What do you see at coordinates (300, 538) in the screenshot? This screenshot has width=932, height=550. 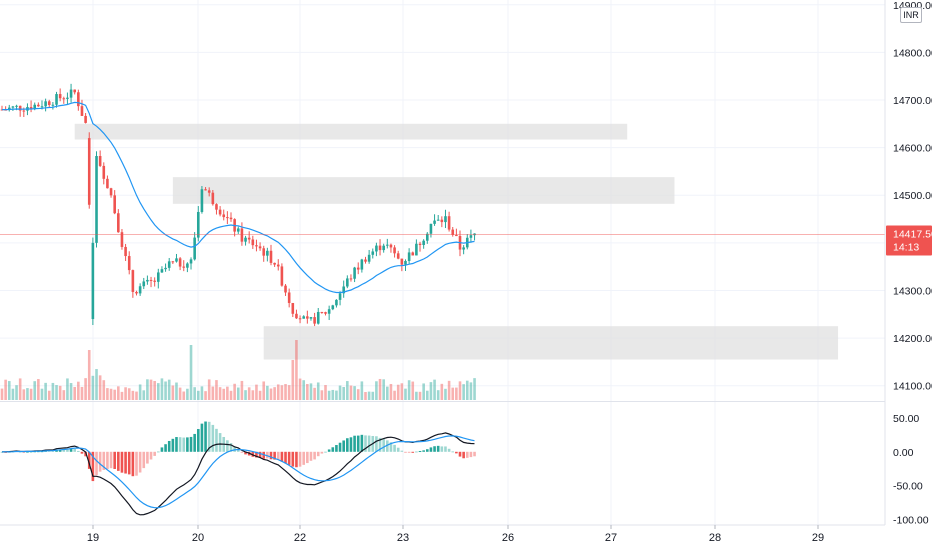 I see `date-label: 22` at bounding box center [300, 538].